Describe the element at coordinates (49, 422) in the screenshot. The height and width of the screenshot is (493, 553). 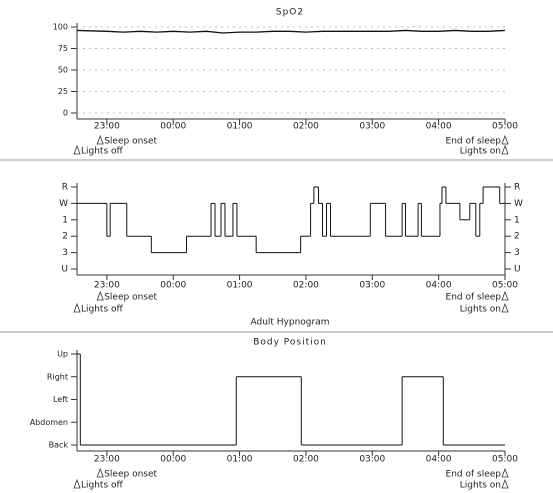
I see `y-tick-label: Abdomen` at that location.